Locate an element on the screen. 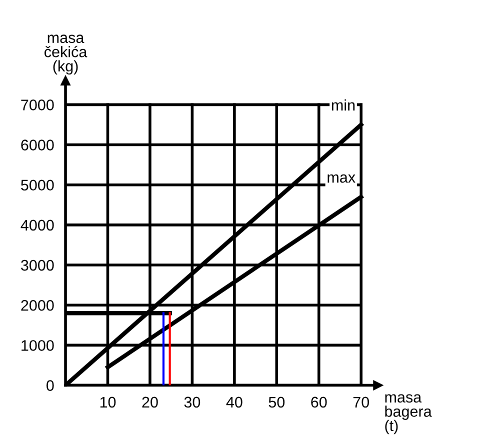 The image size is (504, 448). x-tick-label: 50 is located at coordinates (276, 402).